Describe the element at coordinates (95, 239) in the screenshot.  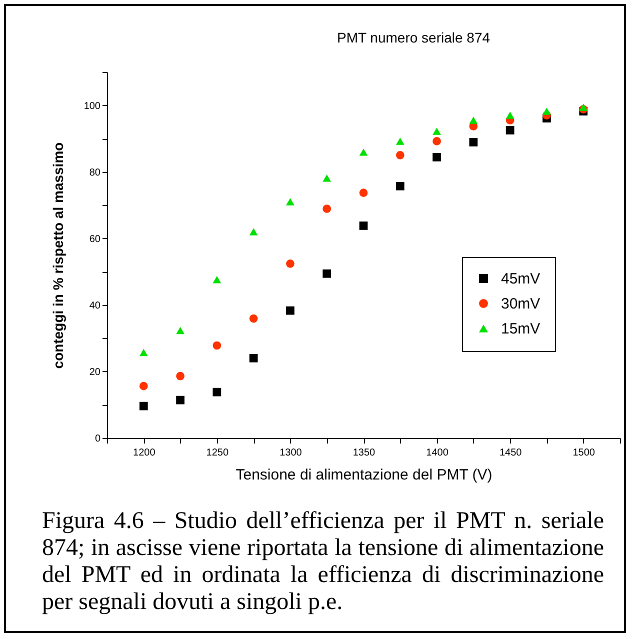
I see `y-tick-label: 60` at that location.